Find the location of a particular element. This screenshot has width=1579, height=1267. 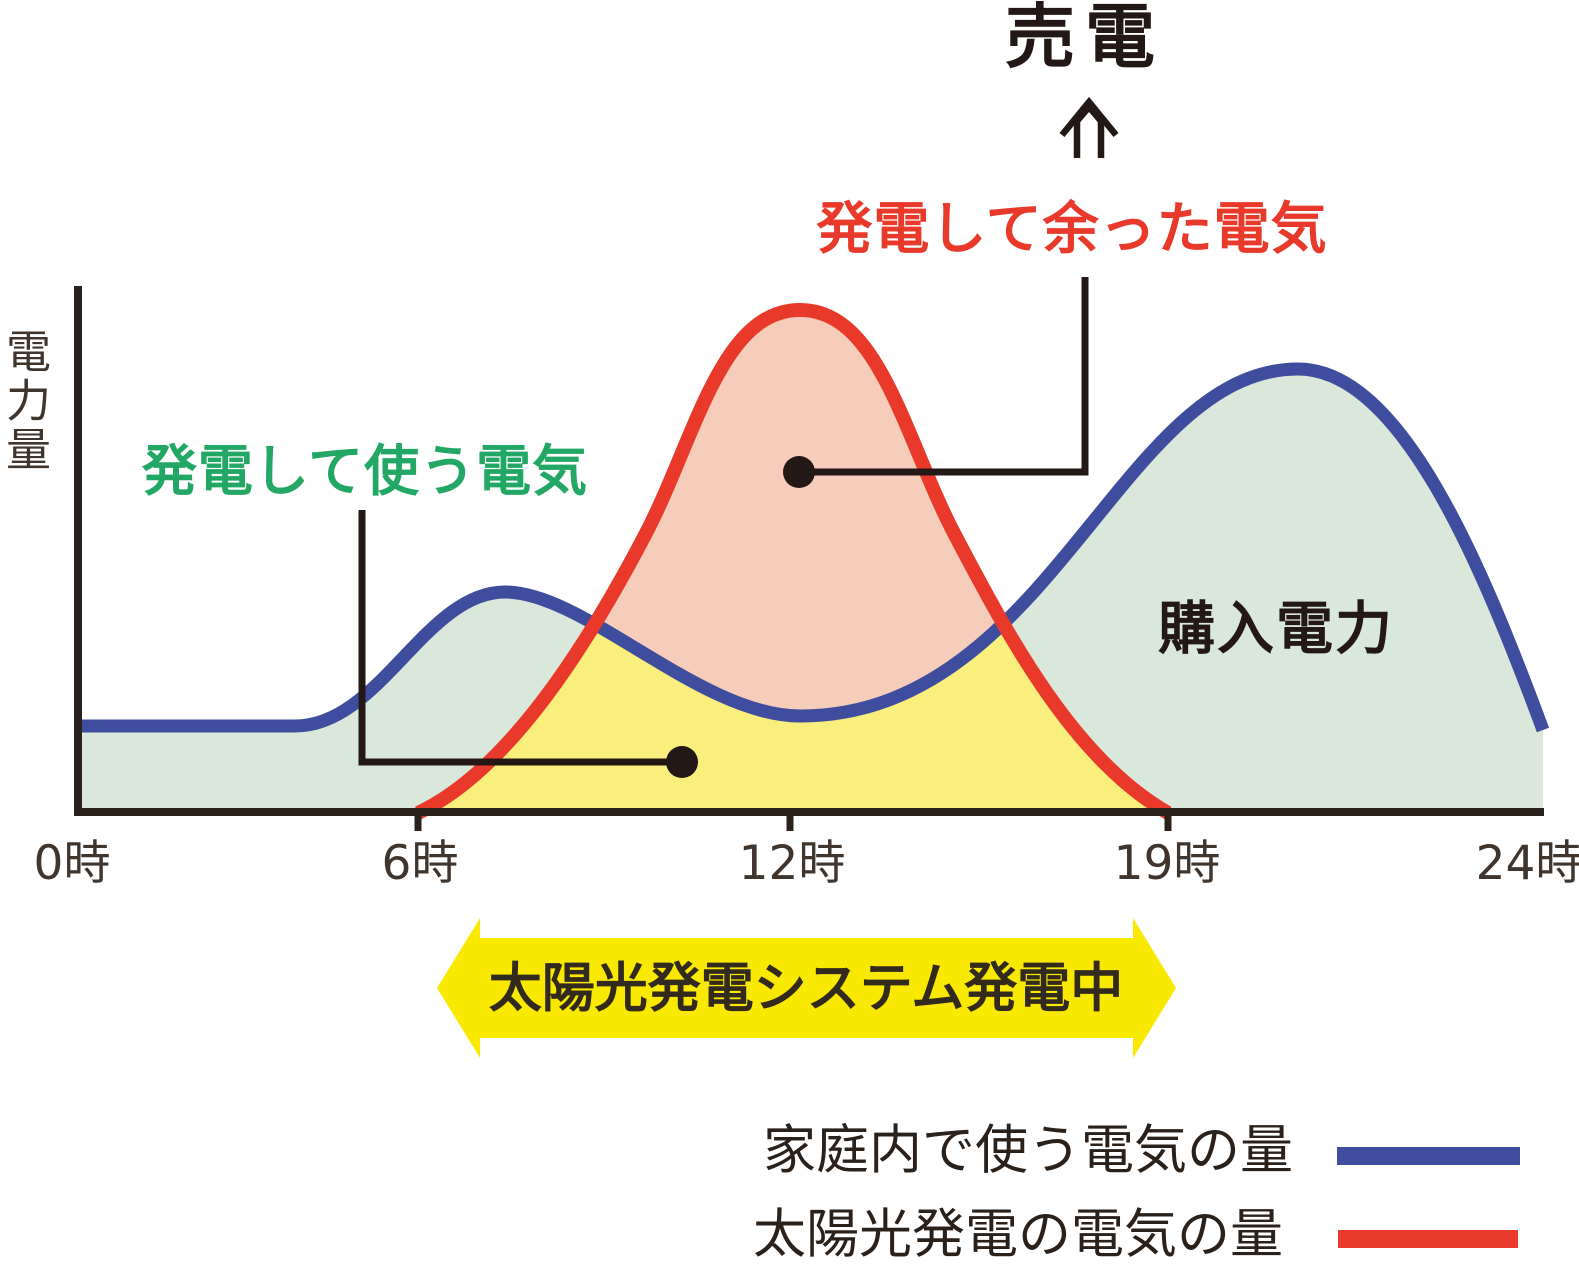

surplus-label: 発電して余った電気 is located at coordinates (1072, 229).